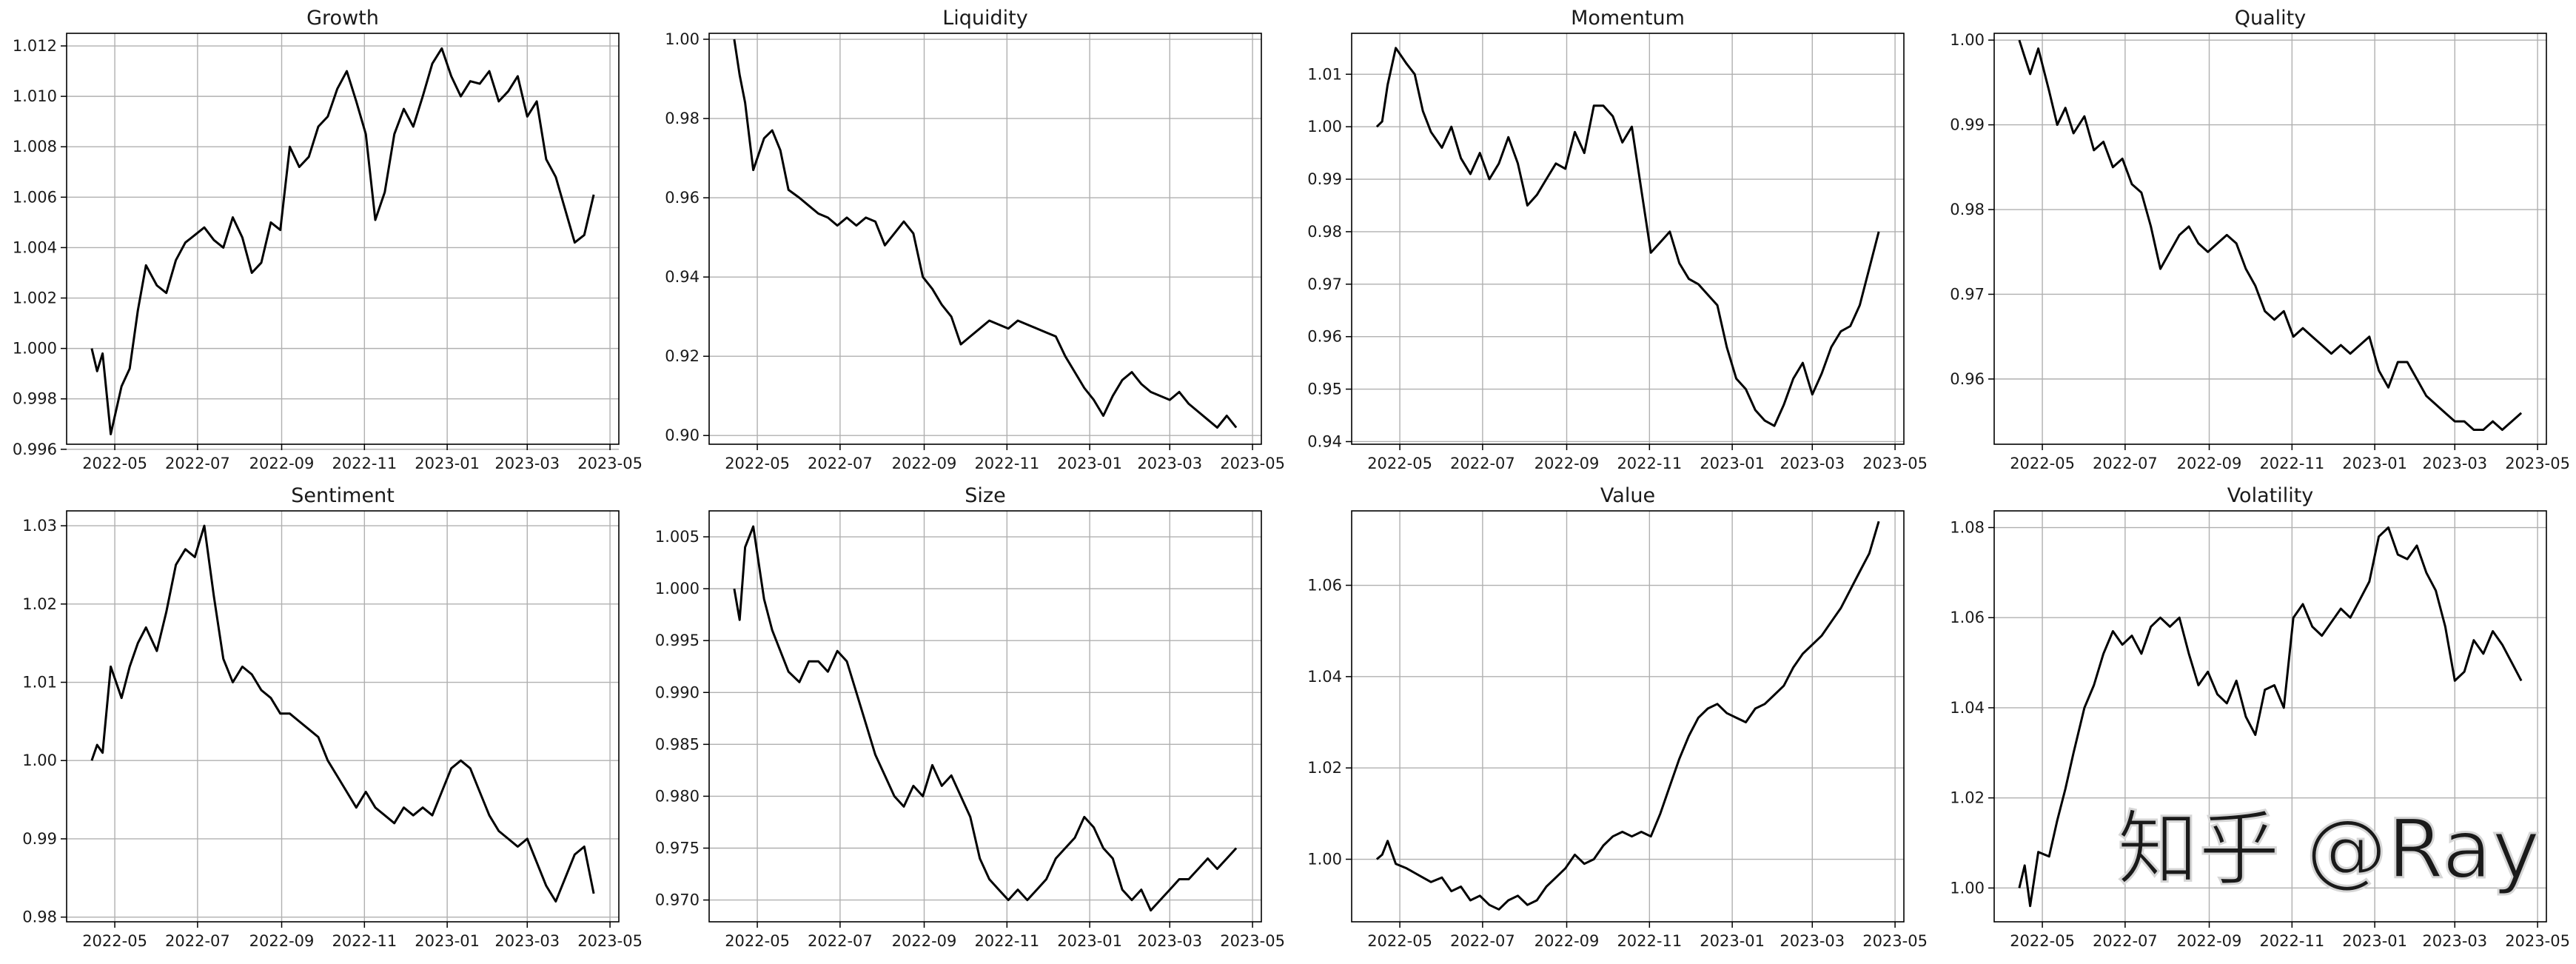 The image size is (2576, 964). I want to click on y-tick-label: 0.975, so click(677, 848).